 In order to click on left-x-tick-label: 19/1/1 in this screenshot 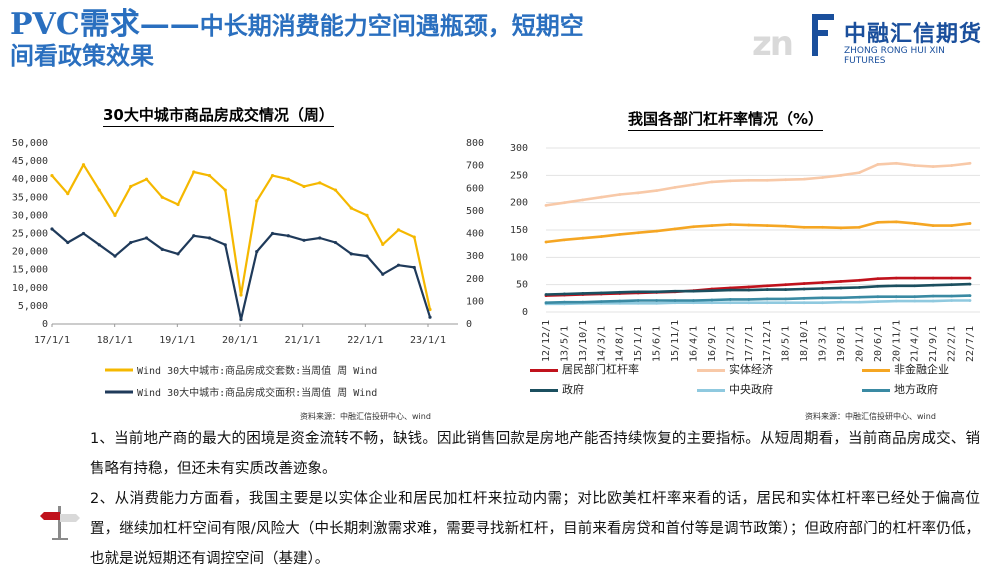, I will do `click(177, 340)`.